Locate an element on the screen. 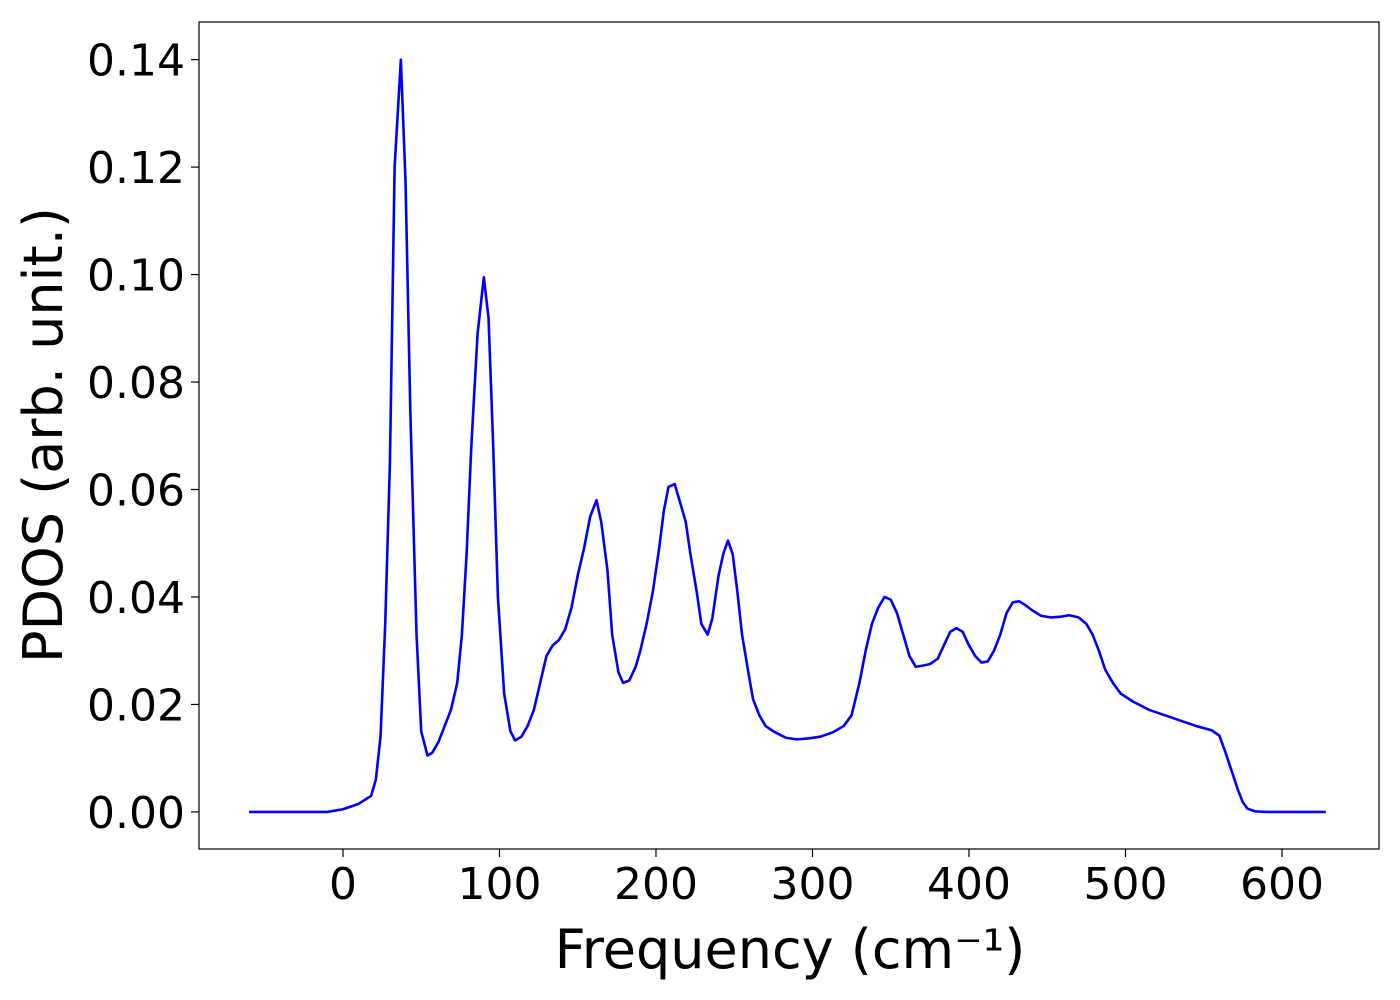 Image resolution: width=1400 pixels, height=1000 pixels. y-tick-label: 0.14 is located at coordinates (136, 61).